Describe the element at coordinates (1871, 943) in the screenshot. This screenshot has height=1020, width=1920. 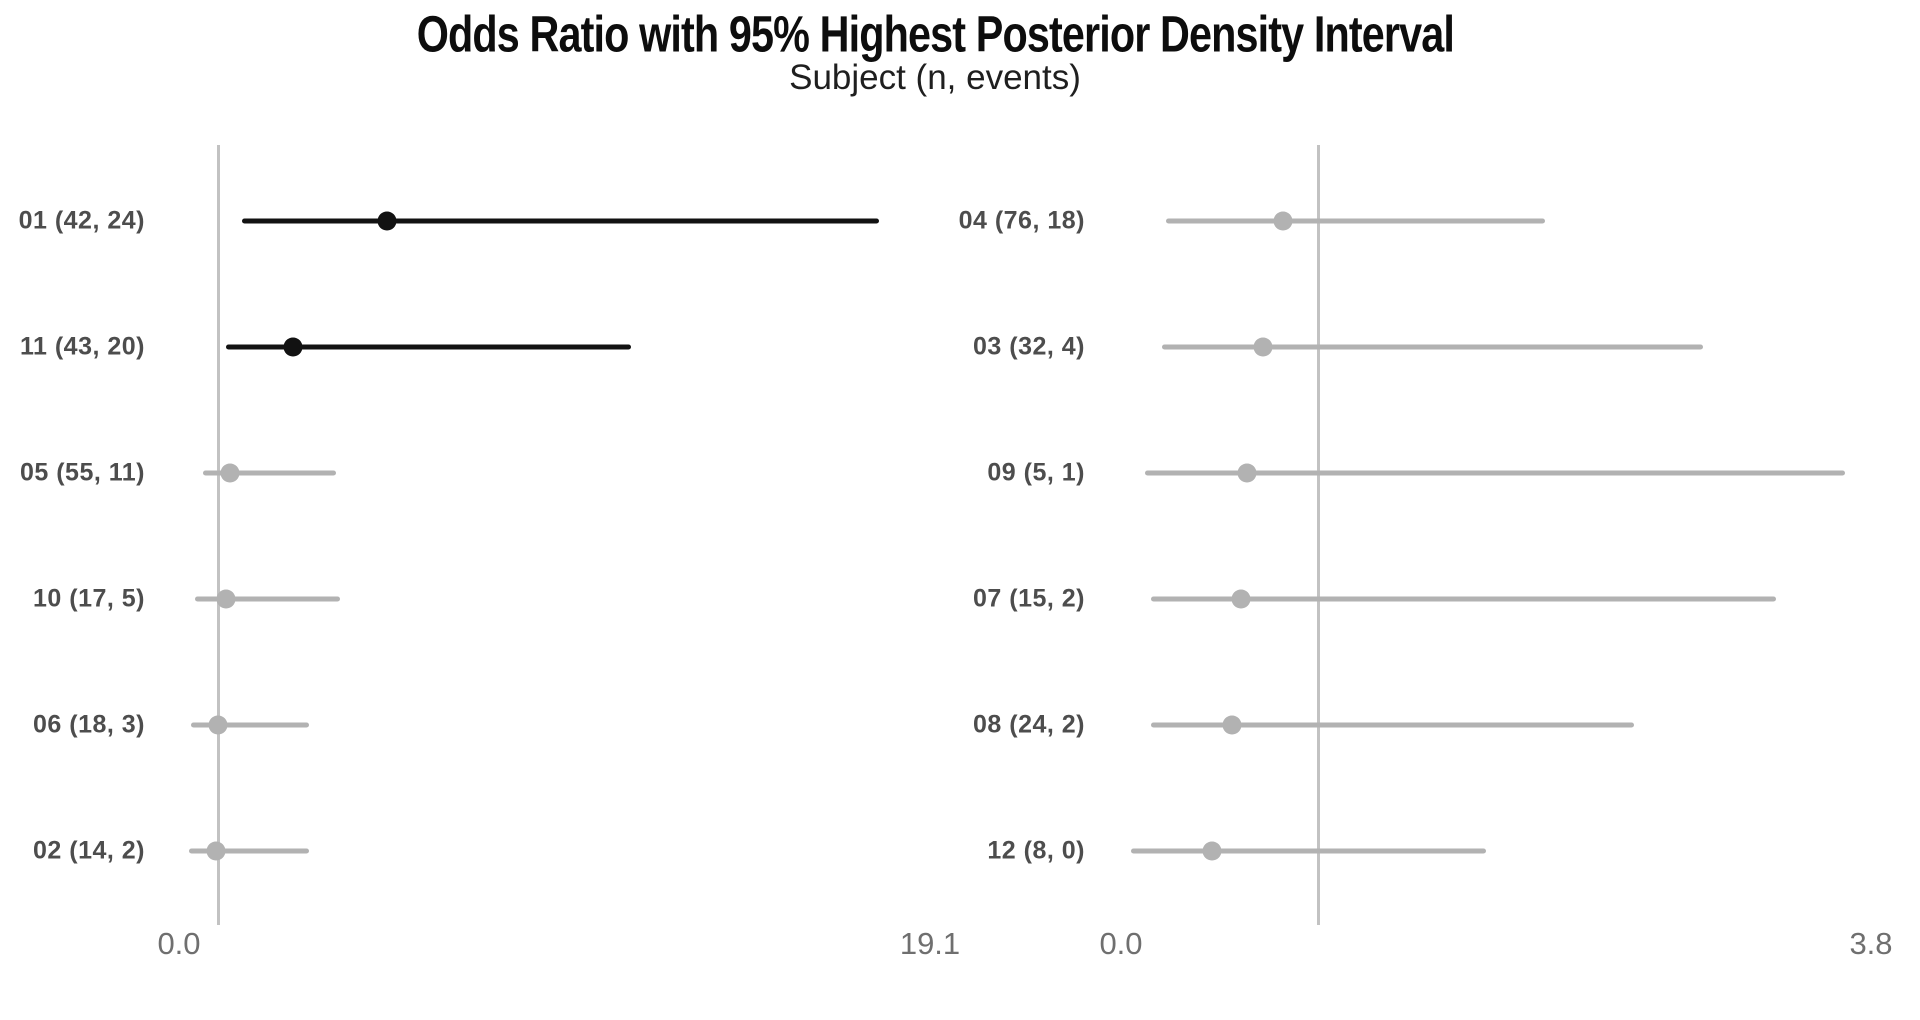
I see `right-axis-max-label: 3.8` at that location.